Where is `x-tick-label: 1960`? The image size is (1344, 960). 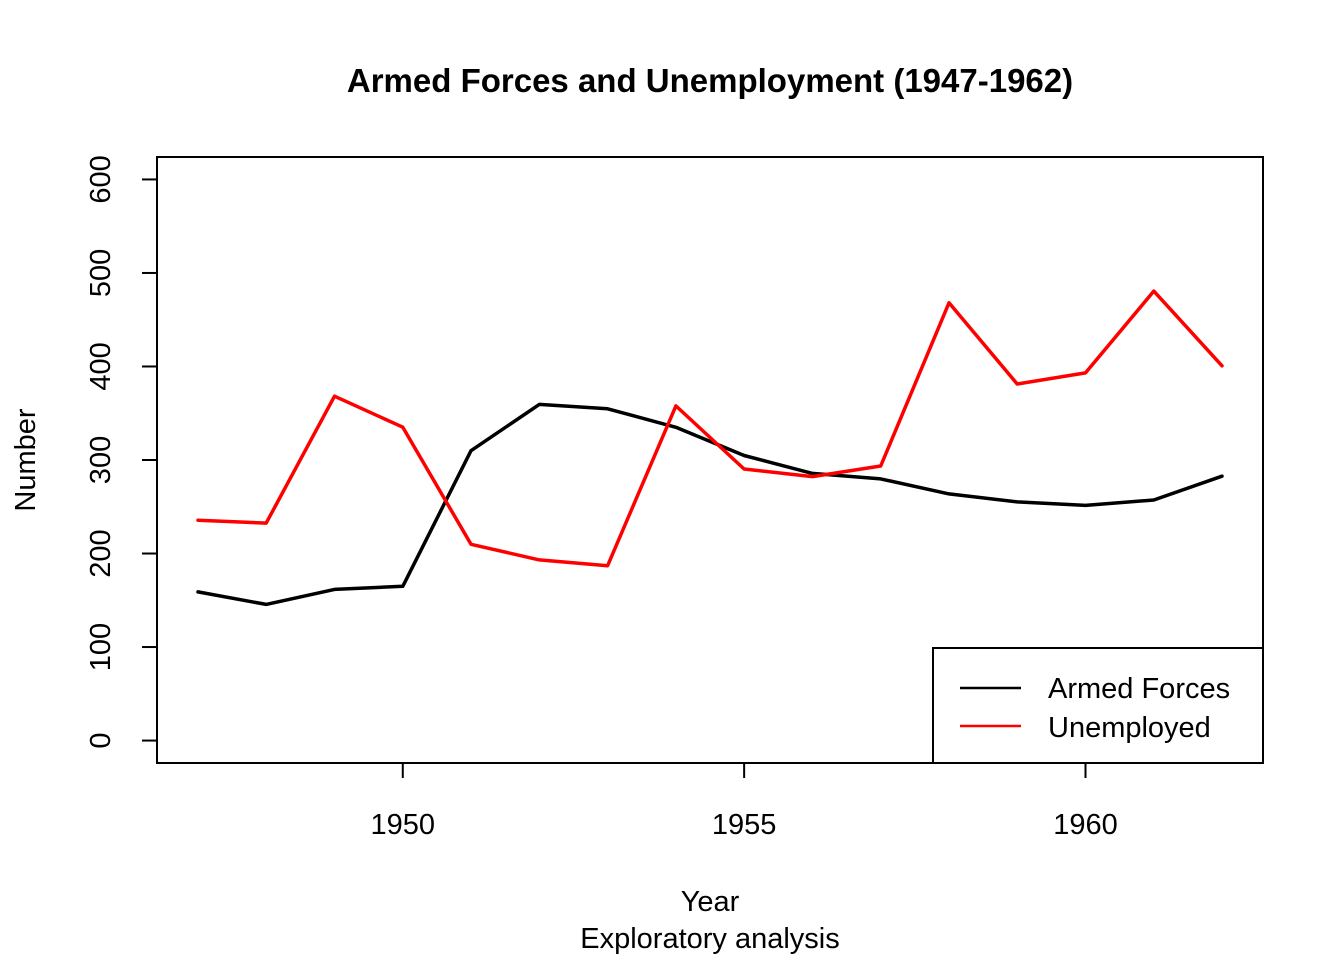 x-tick-label: 1960 is located at coordinates (1085, 825).